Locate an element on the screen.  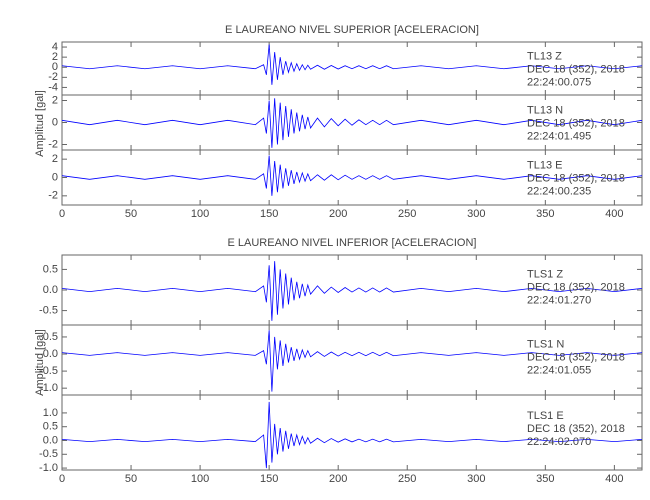
y-tick-label: 1.0 is located at coordinates (50, 413).